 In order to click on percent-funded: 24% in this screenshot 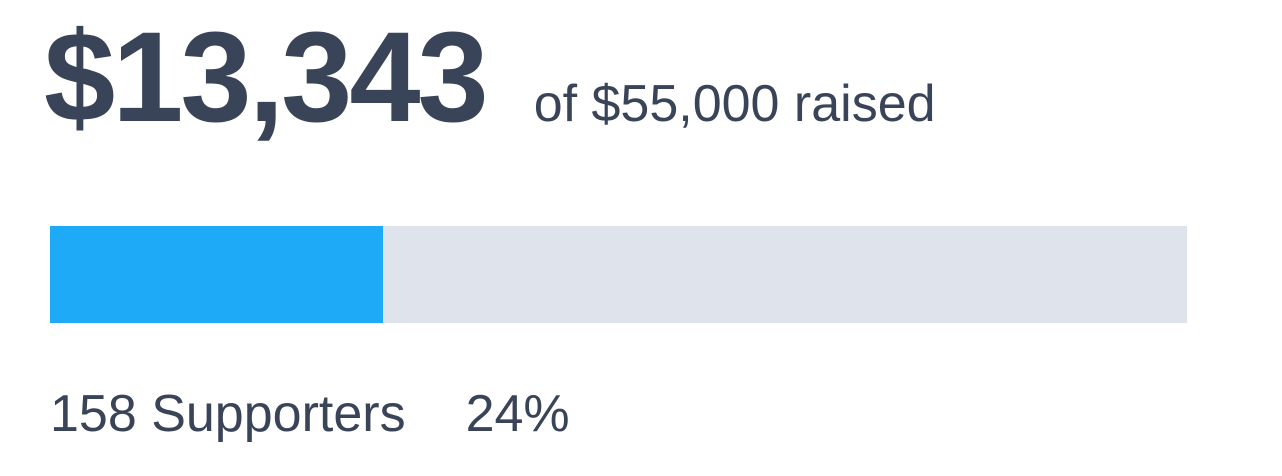, I will do `click(517, 414)`.